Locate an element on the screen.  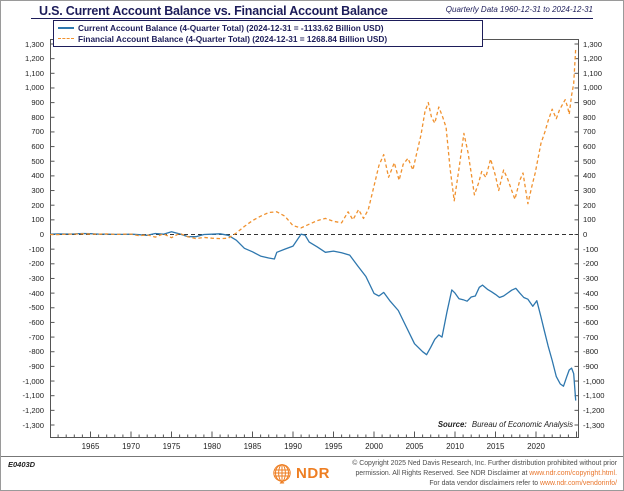
financial-account-line-swatch is located at coordinates (66, 38).